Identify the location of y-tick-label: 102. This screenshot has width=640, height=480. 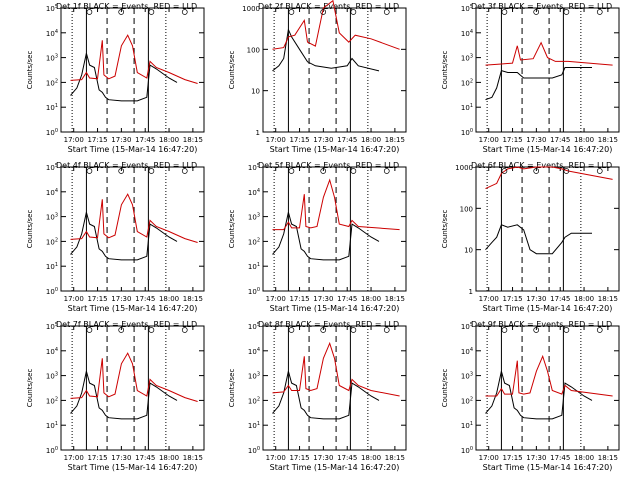
(467, 400).